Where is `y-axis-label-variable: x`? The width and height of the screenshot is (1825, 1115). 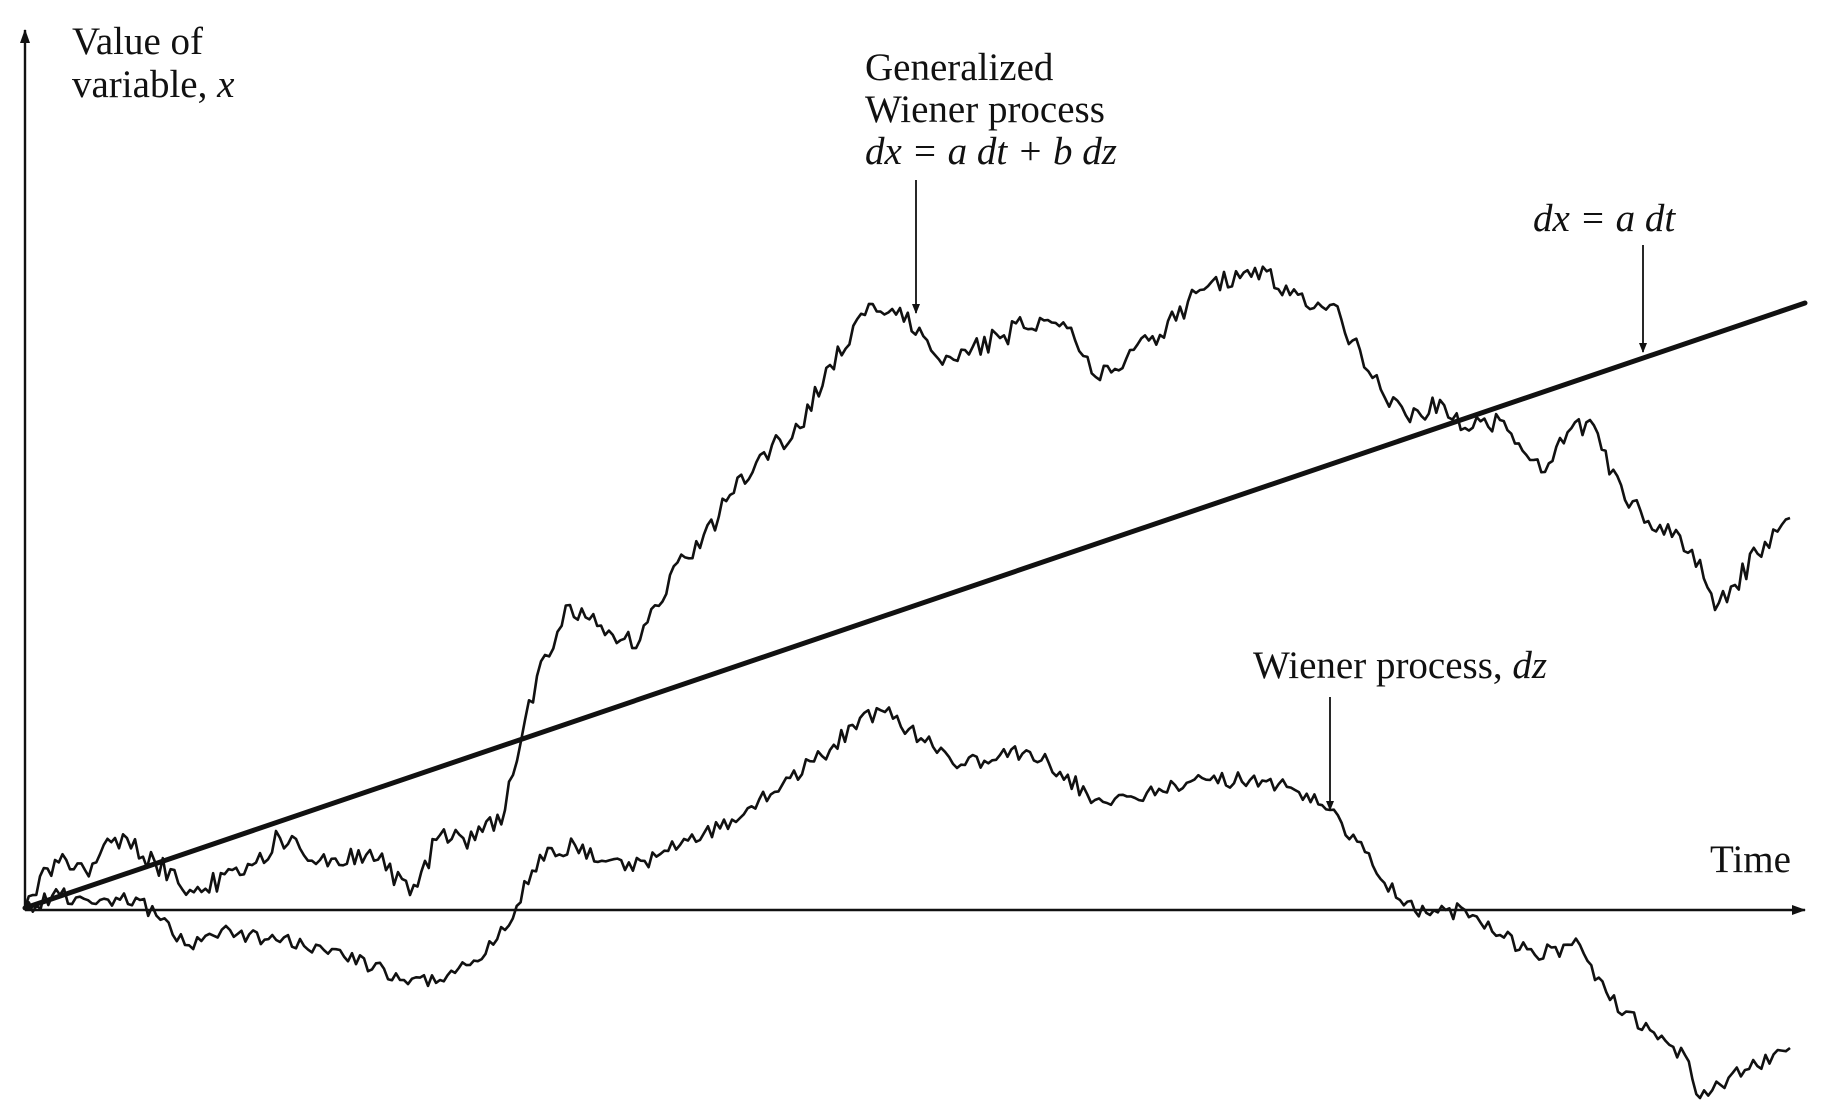
y-axis-label-variable: x is located at coordinates (225, 84).